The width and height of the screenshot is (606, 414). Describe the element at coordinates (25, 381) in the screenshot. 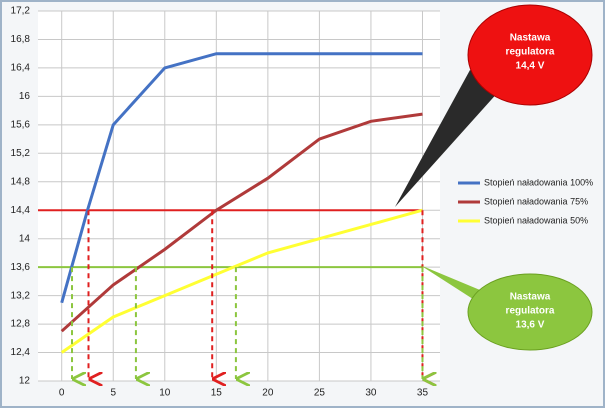

I see `y-tick-label: 12` at that location.